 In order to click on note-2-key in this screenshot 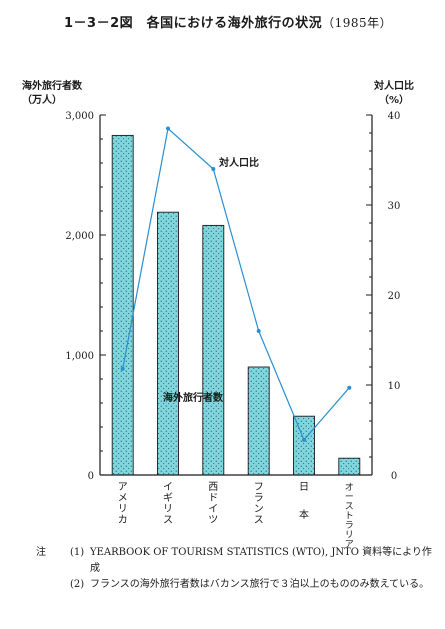, I will do `click(53, 585)`.